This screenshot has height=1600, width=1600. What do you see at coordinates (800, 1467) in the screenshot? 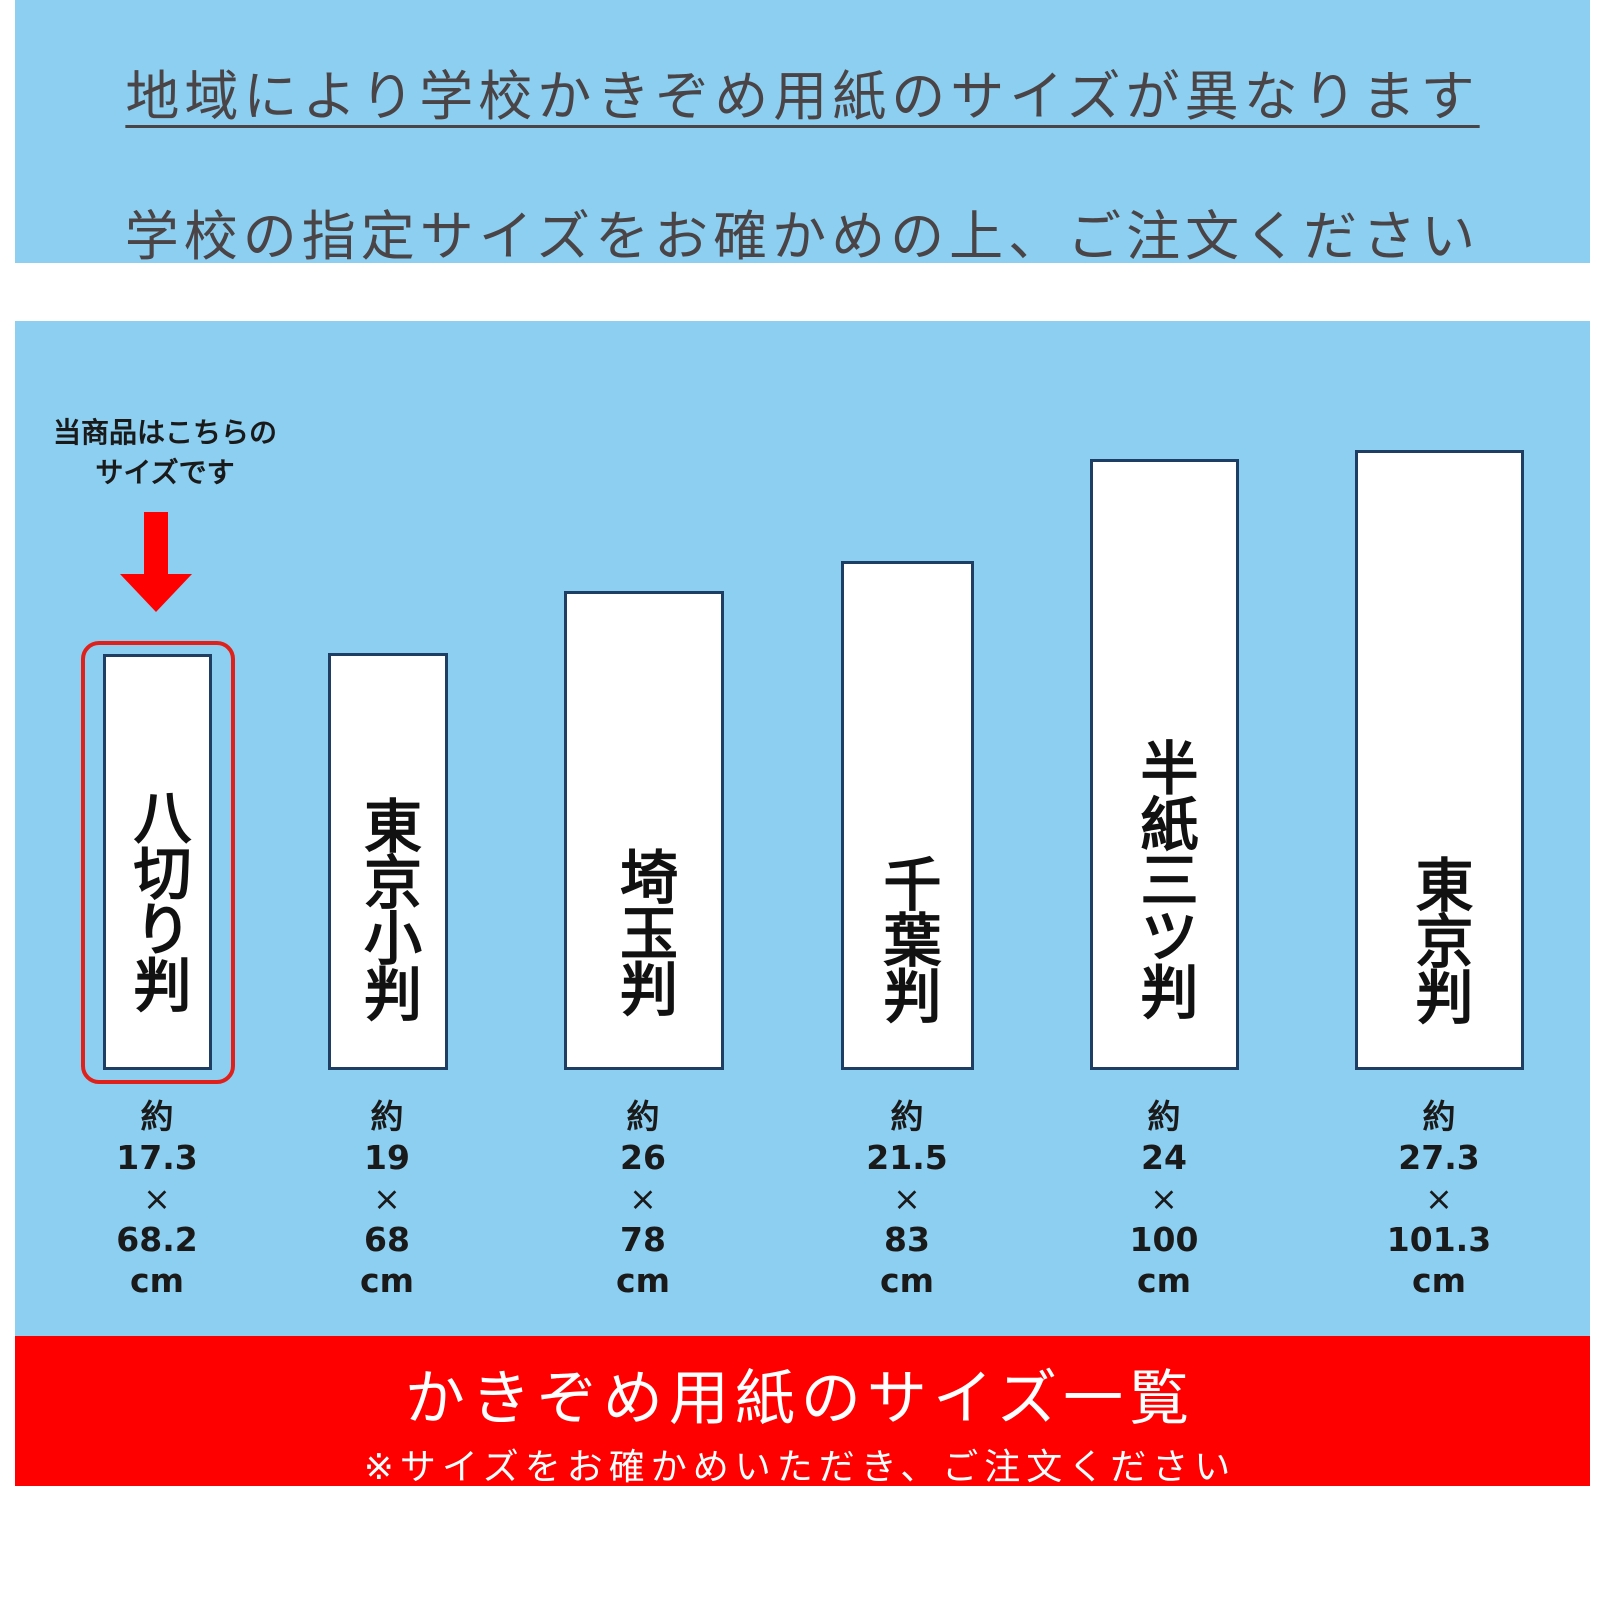
I see `size-check-note: ※サイズをお確かめいただき、ご注文ください` at bounding box center [800, 1467].